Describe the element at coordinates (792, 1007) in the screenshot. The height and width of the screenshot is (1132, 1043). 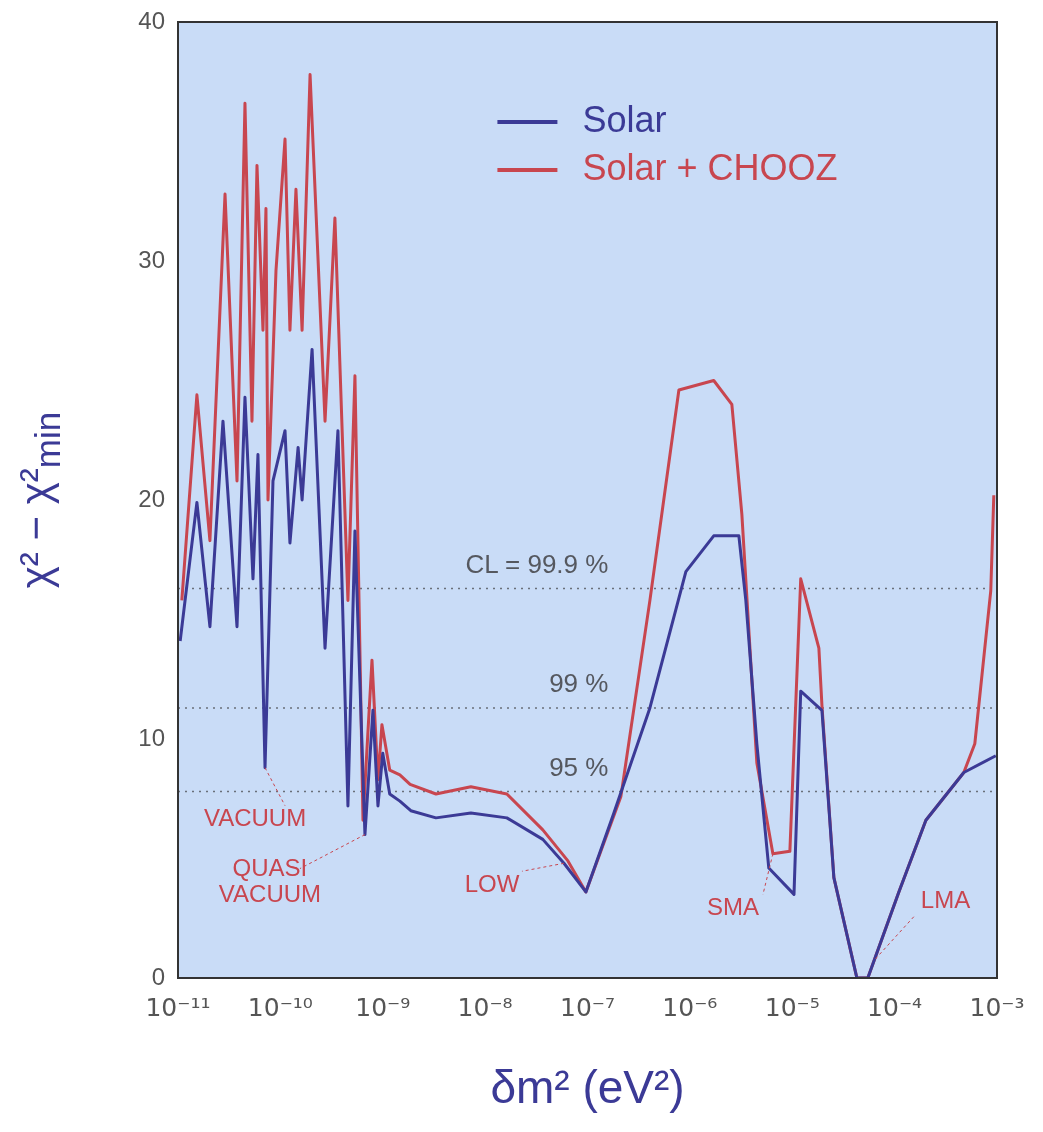
I see `x-tick-label: 10⁻⁵` at that location.